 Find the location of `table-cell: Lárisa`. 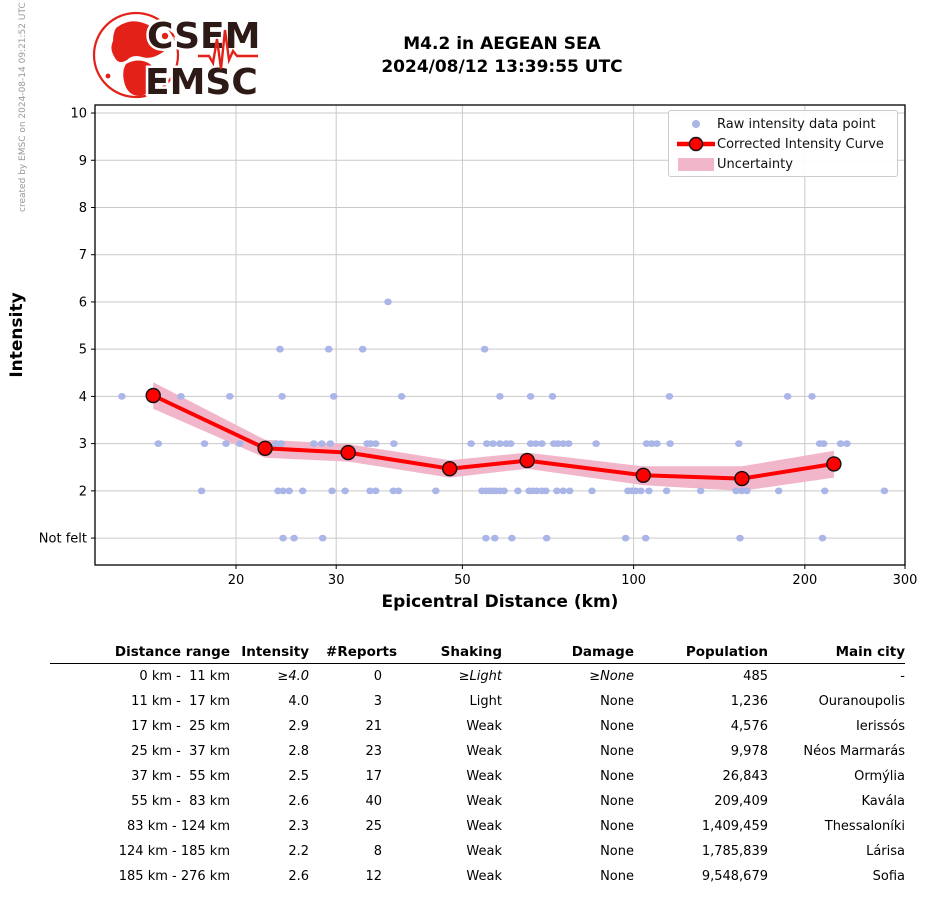

table-cell: Lárisa is located at coordinates (885, 851).